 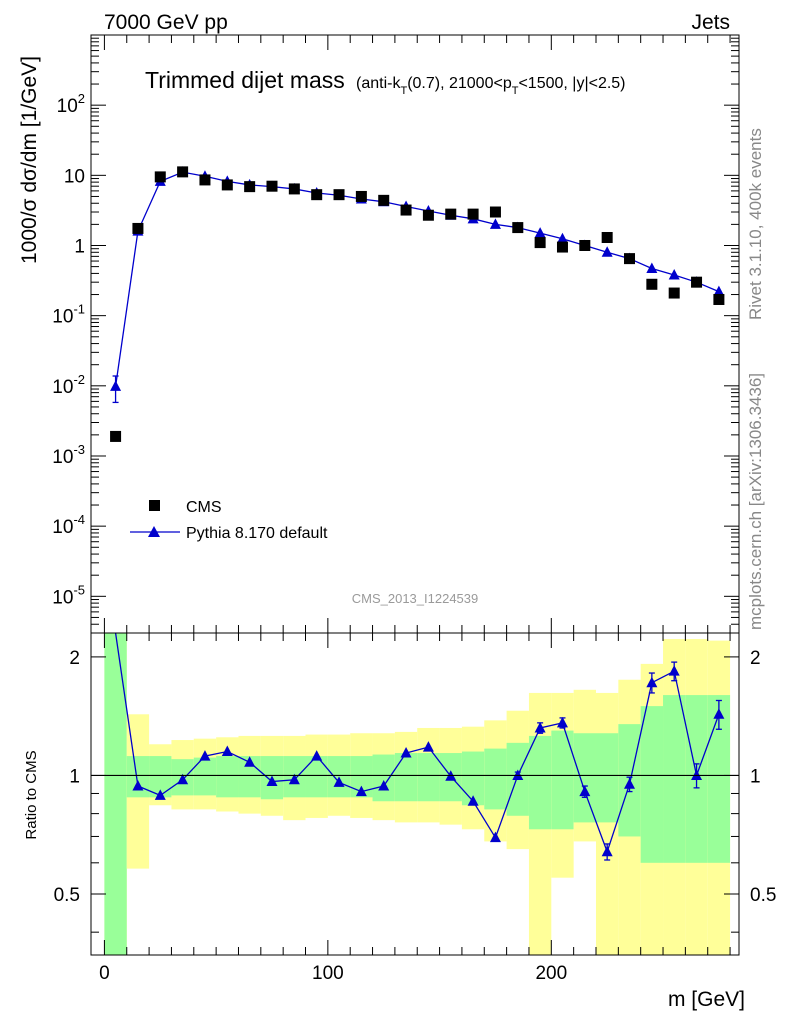 What do you see at coordinates (154, 505) in the screenshot?
I see `legend-marker-cms` at bounding box center [154, 505].